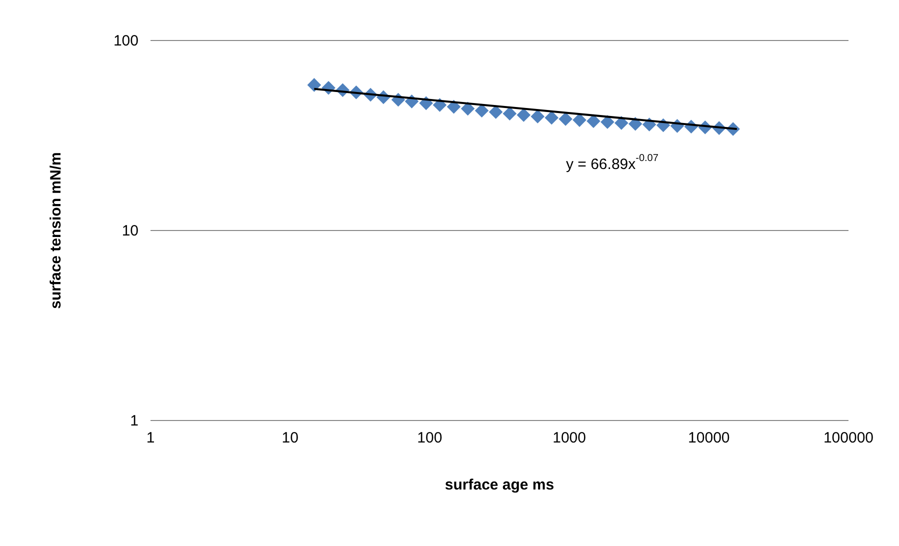 This screenshot has width=899, height=546. I want to click on y-axis-title: surface tension mN/m, so click(55, 230).